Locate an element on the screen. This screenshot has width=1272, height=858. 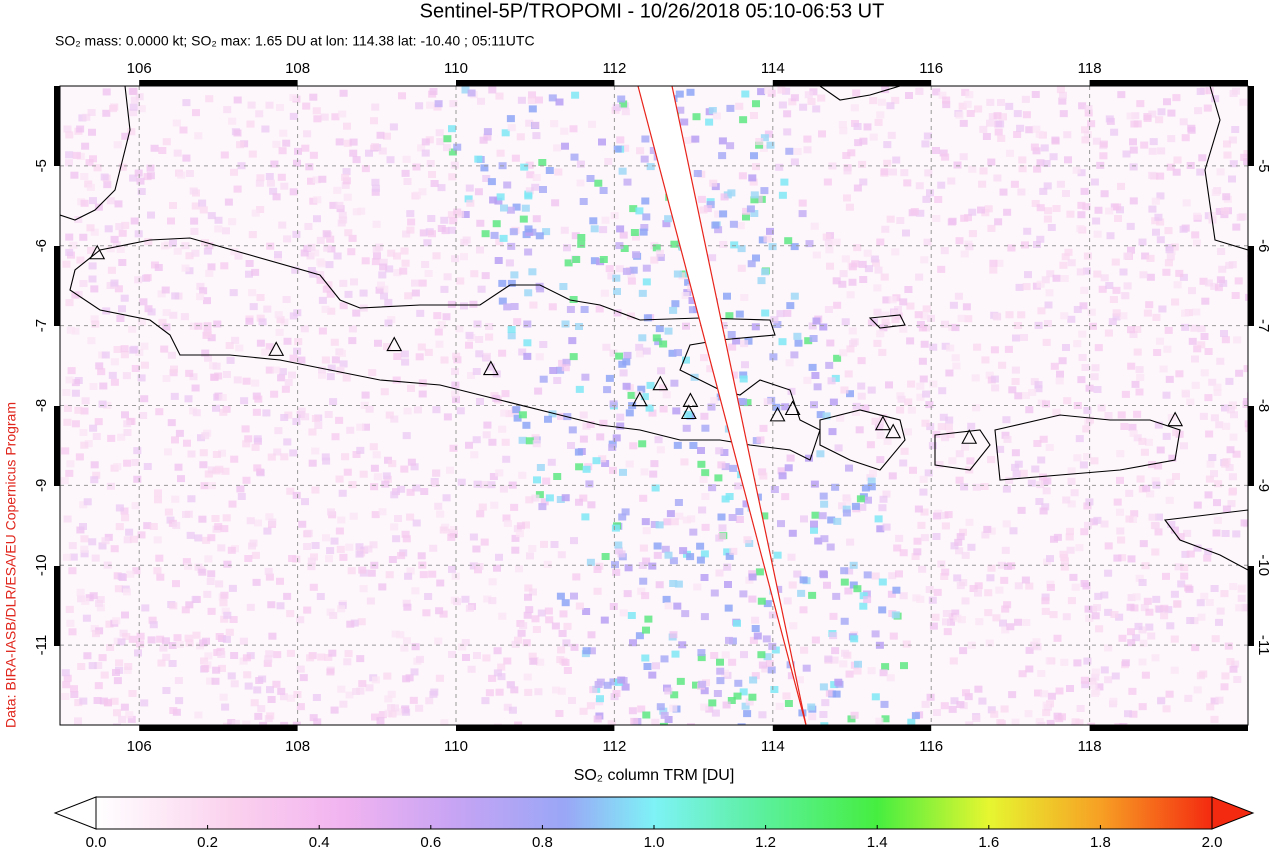
x-tick-label: 116 is located at coordinates (931, 746).